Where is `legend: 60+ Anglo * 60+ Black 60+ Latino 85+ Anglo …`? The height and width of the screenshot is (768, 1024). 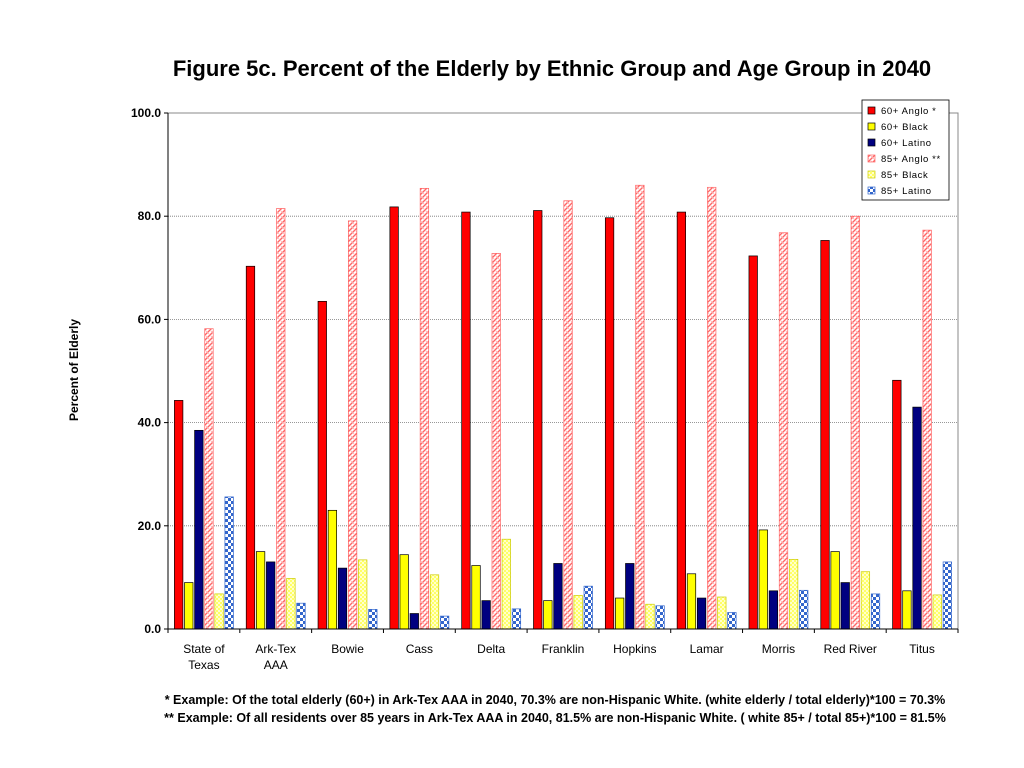 legend: 60+ Anglo * 60+ Black 60+ Latino 85+ Anglo … is located at coordinates (905, 150).